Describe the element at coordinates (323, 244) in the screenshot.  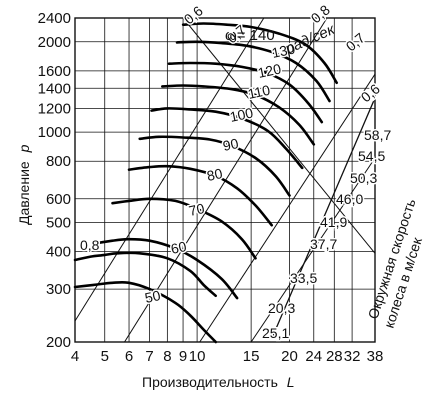
I see `speed-label: 37,7` at that location.